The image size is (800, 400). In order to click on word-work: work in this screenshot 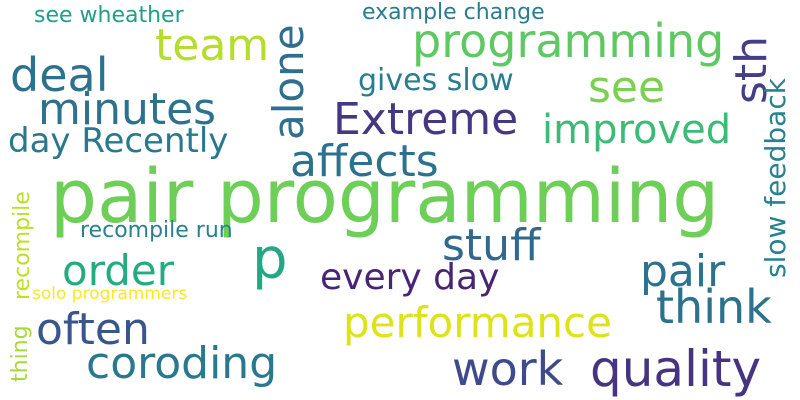, I will do `click(508, 369)`.